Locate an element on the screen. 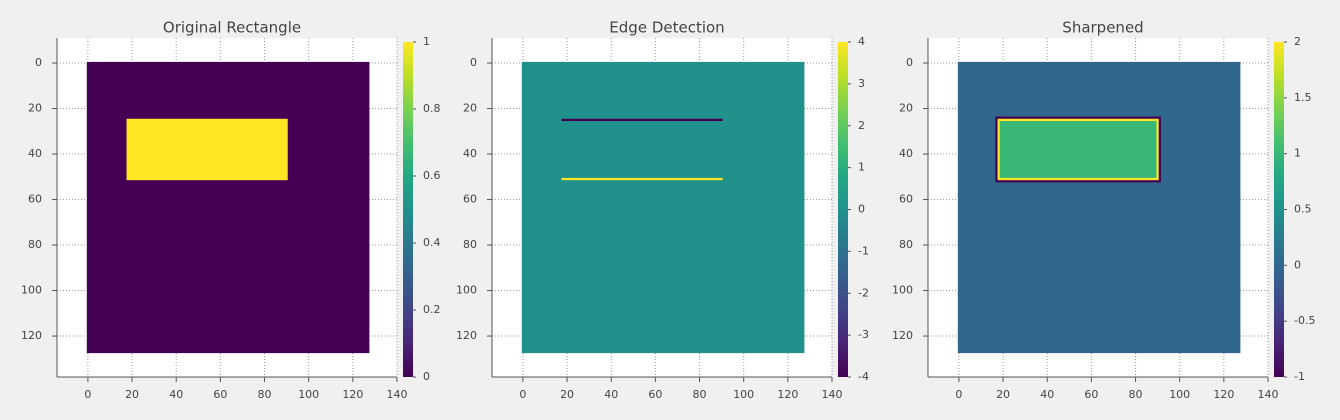  colorbar-tick-label: -3 is located at coordinates (863, 334).